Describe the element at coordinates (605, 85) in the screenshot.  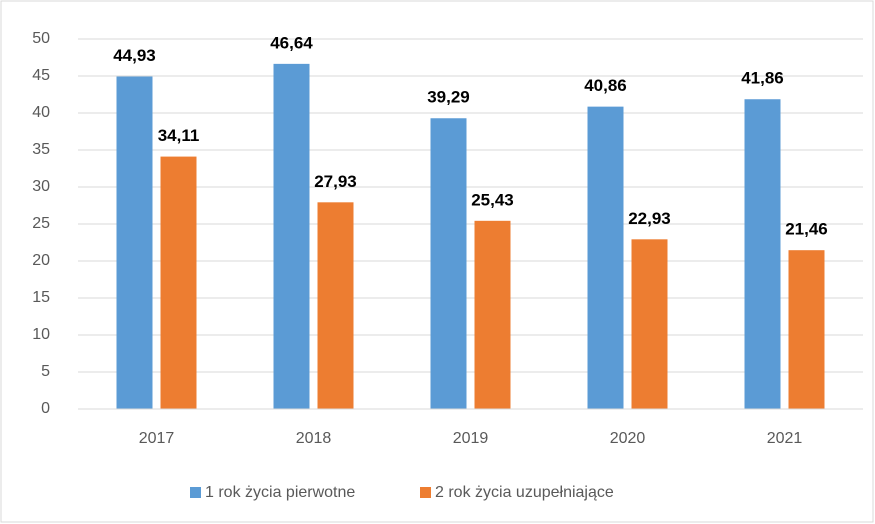
I see `value-label: 40,86` at that location.